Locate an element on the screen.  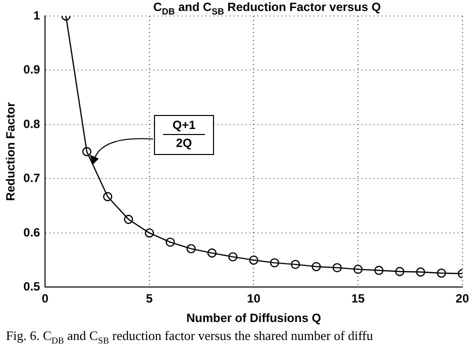
x-tick-label: 5 is located at coordinates (150, 299).